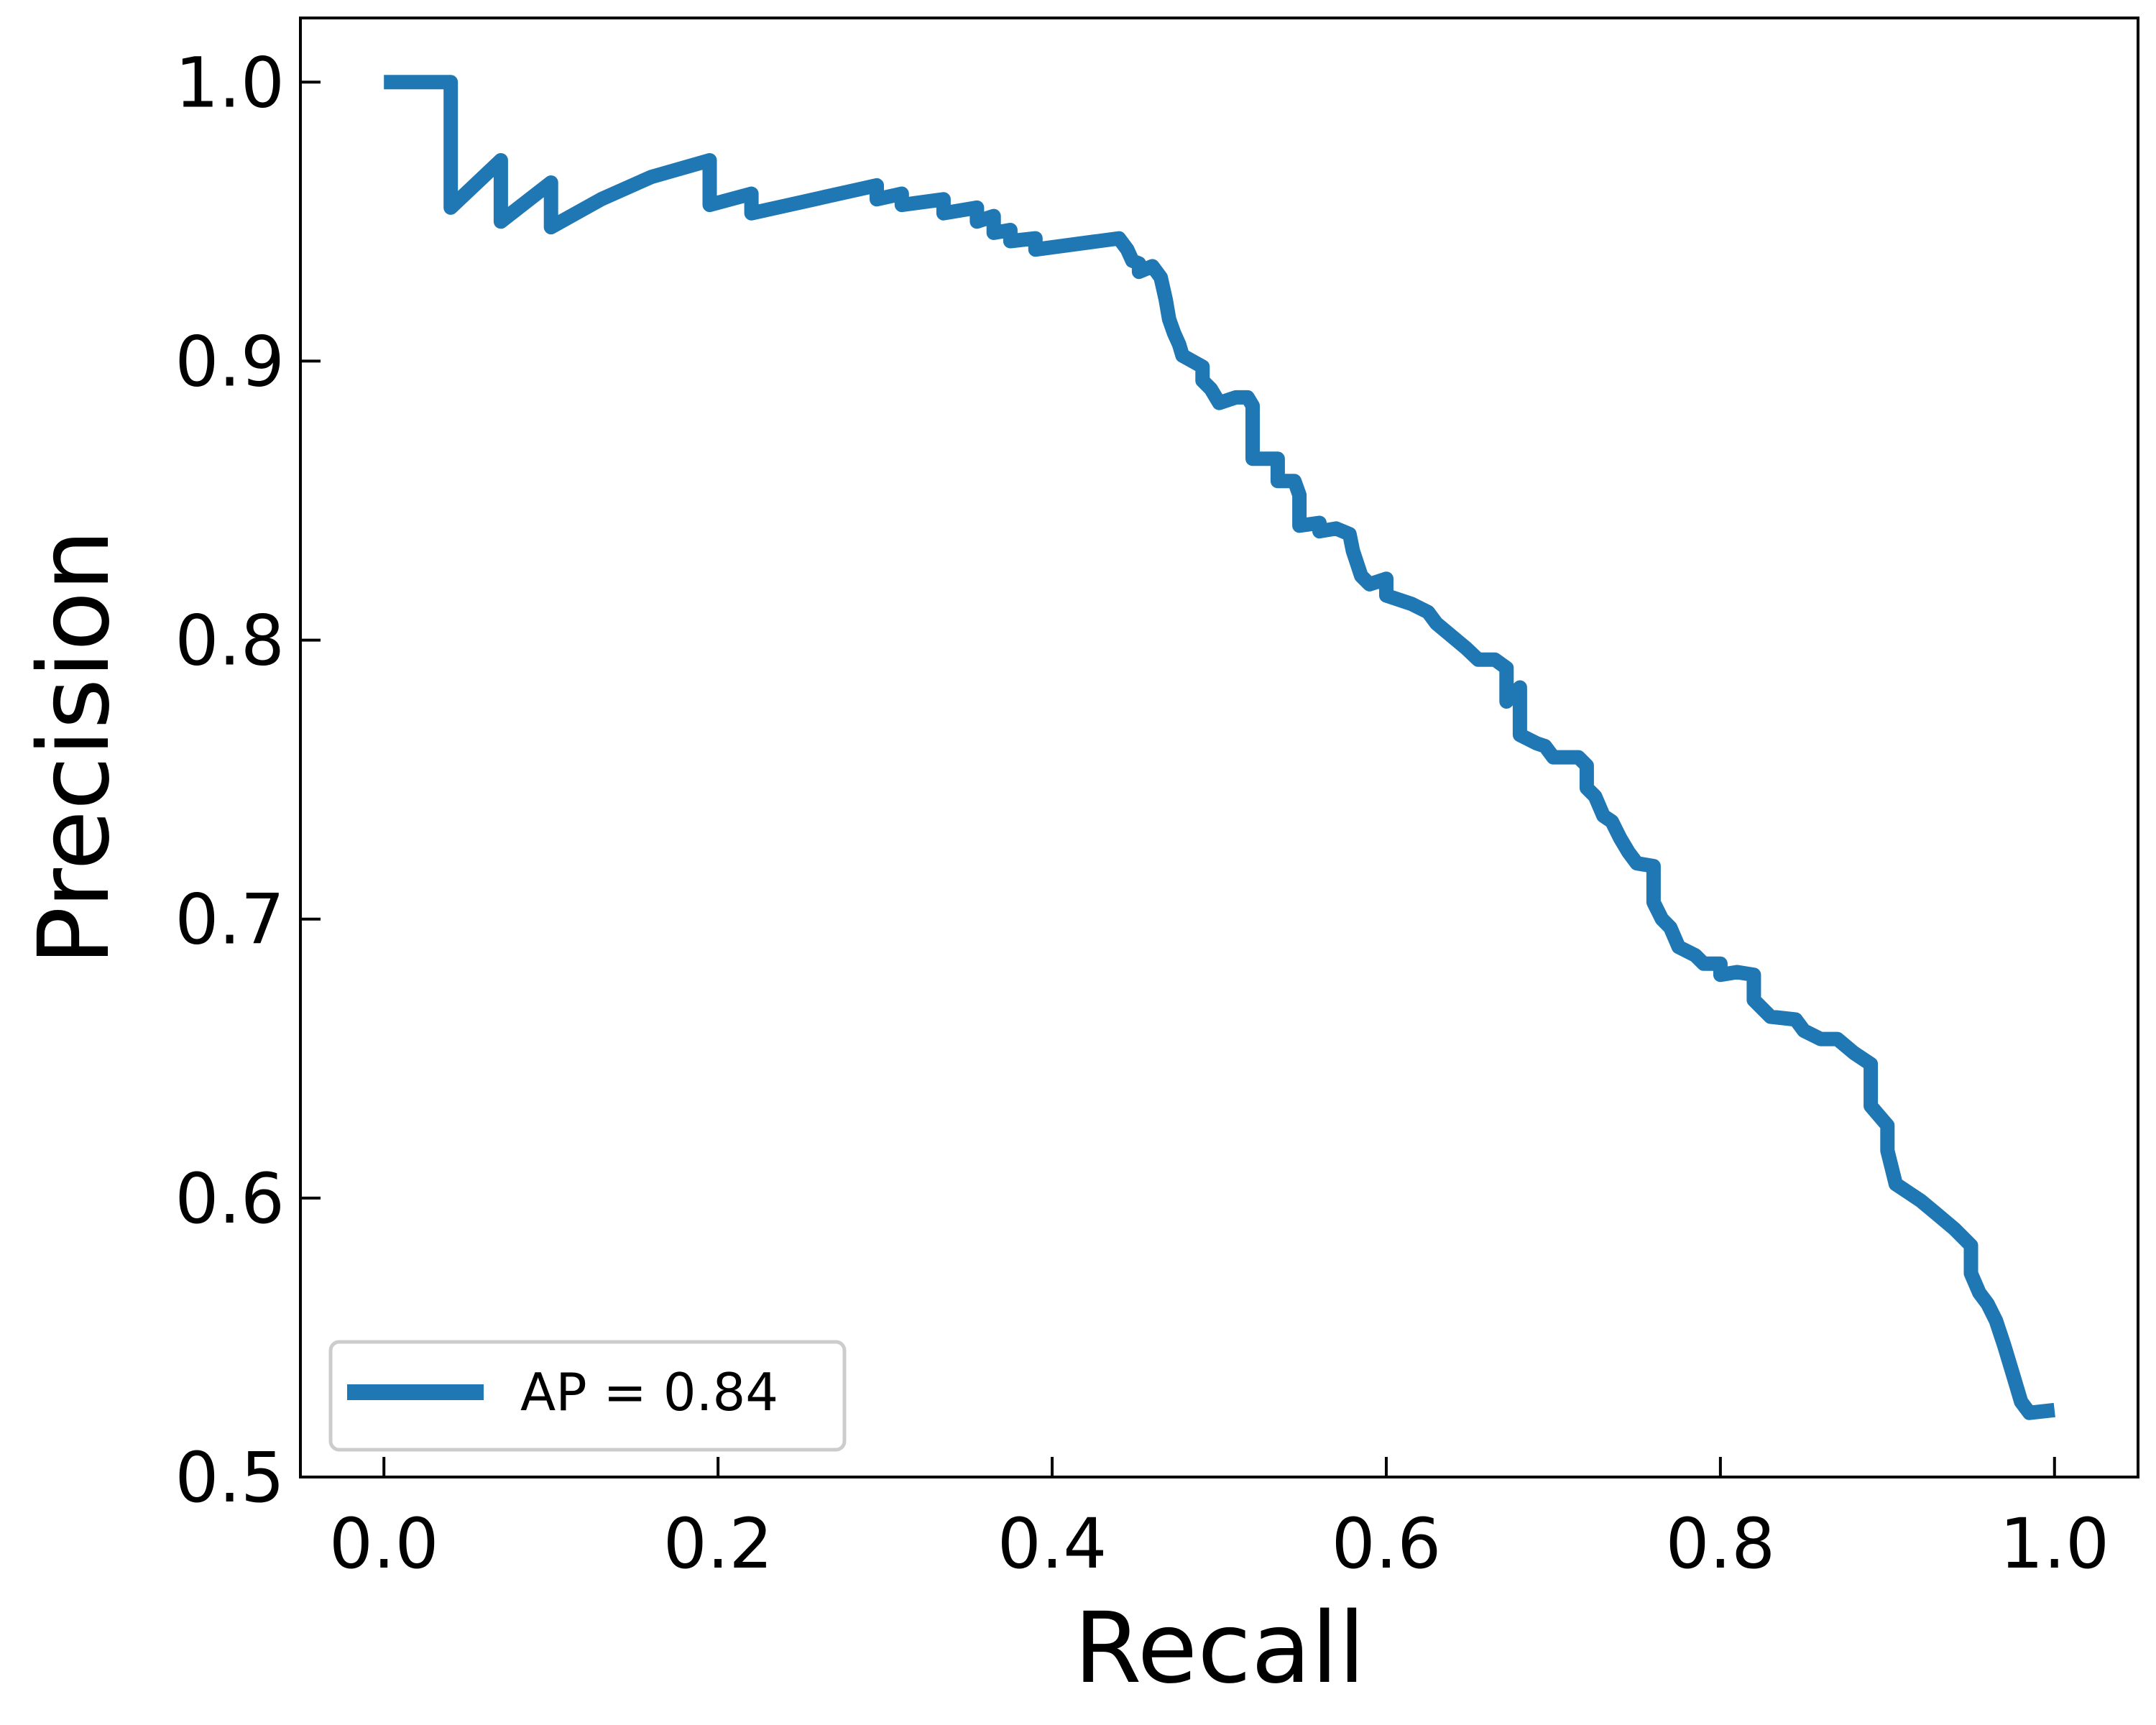 This screenshot has width=2156, height=1725. Describe the element at coordinates (1219, 1649) in the screenshot. I see `x-axis-title: Recall` at that location.